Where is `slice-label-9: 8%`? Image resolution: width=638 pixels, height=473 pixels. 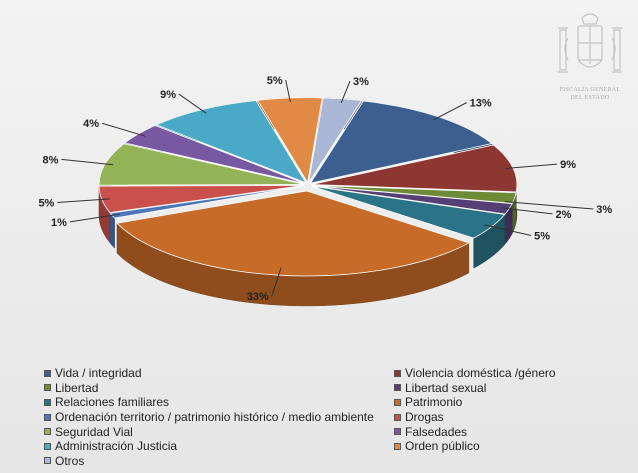
slice-label-9: 8% is located at coordinates (51, 160).